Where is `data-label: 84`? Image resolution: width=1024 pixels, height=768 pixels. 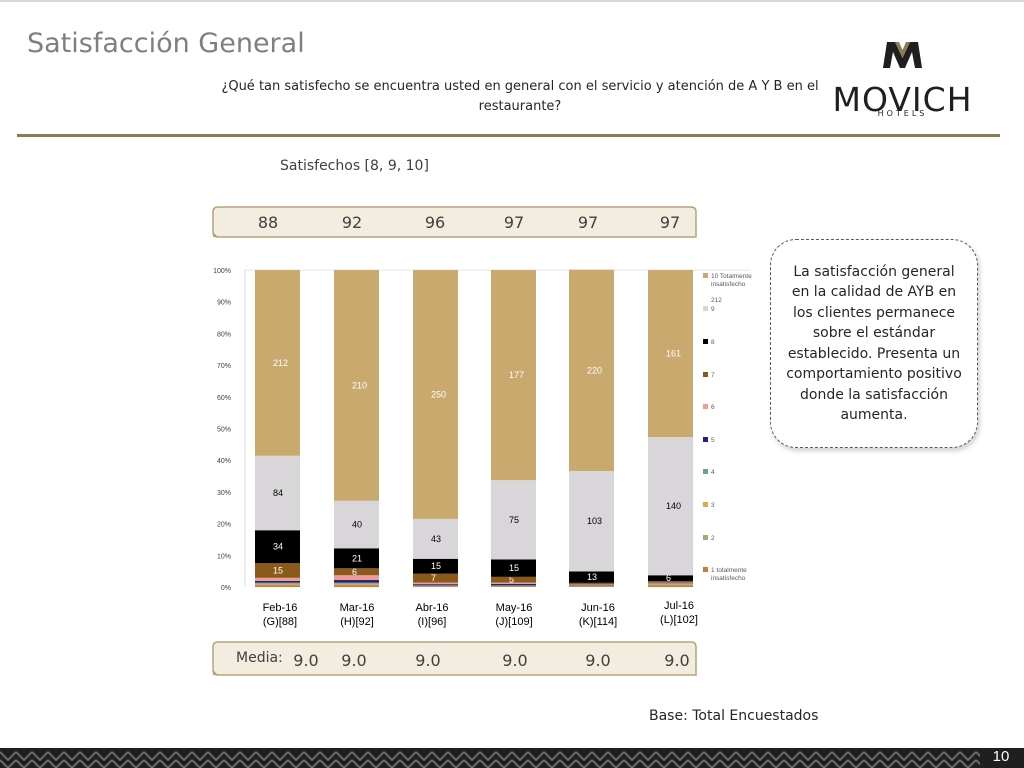 data-label: 84 is located at coordinates (278, 493).